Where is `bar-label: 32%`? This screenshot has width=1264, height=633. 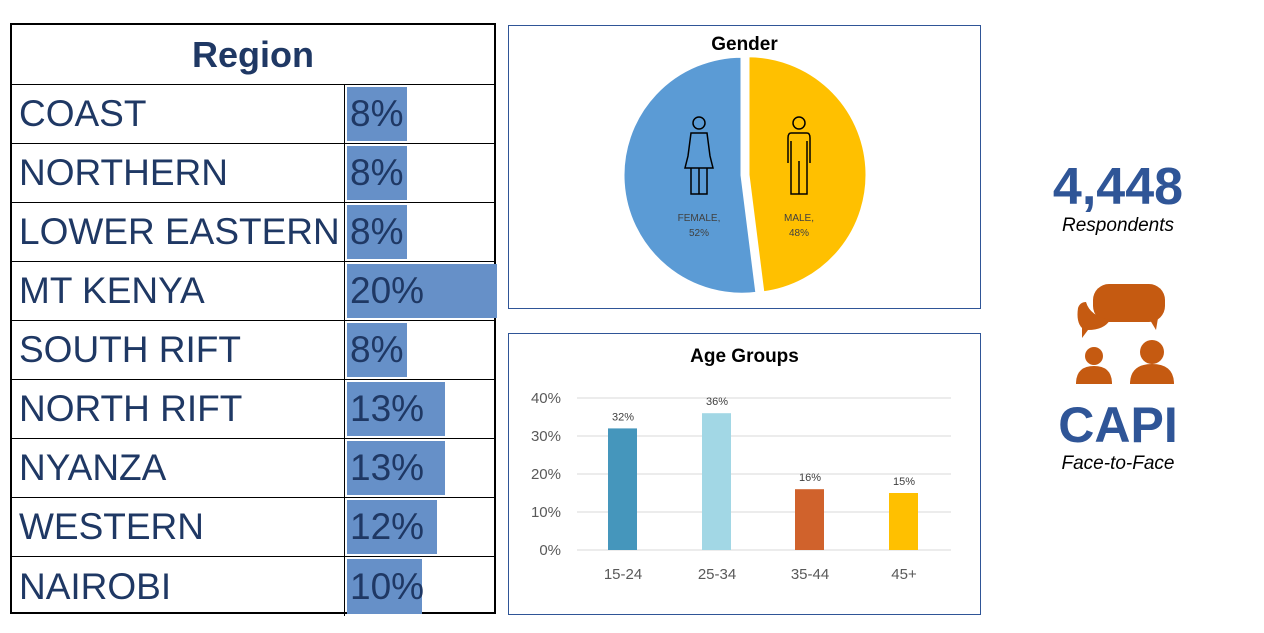 bar-label: 32% is located at coordinates (623, 417).